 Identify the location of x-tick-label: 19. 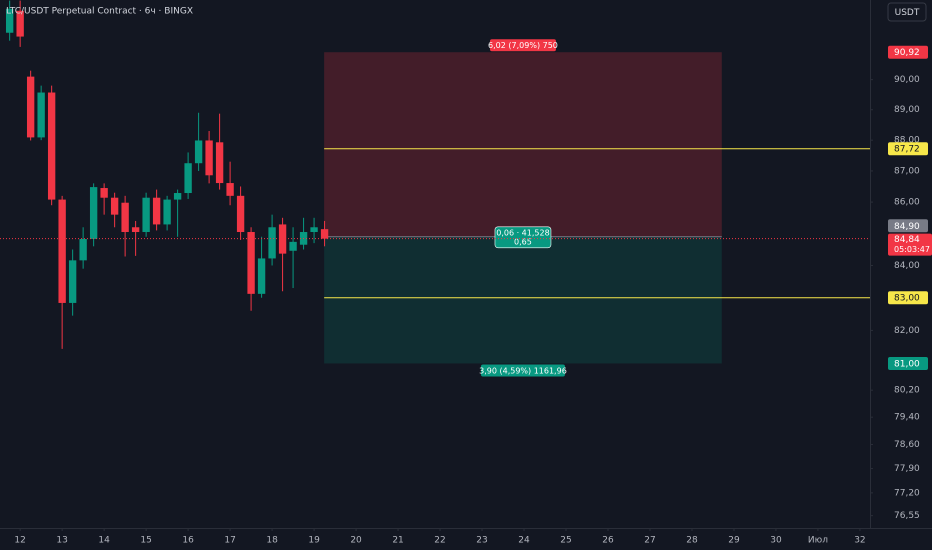
(314, 541).